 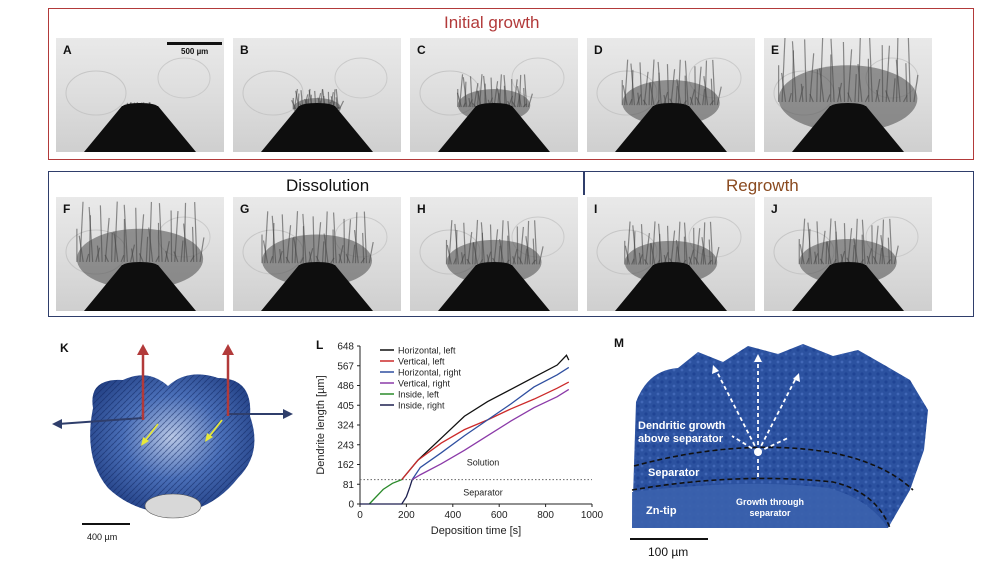 I want to click on horizontal-arrow-left, so click(x=100, y=421).